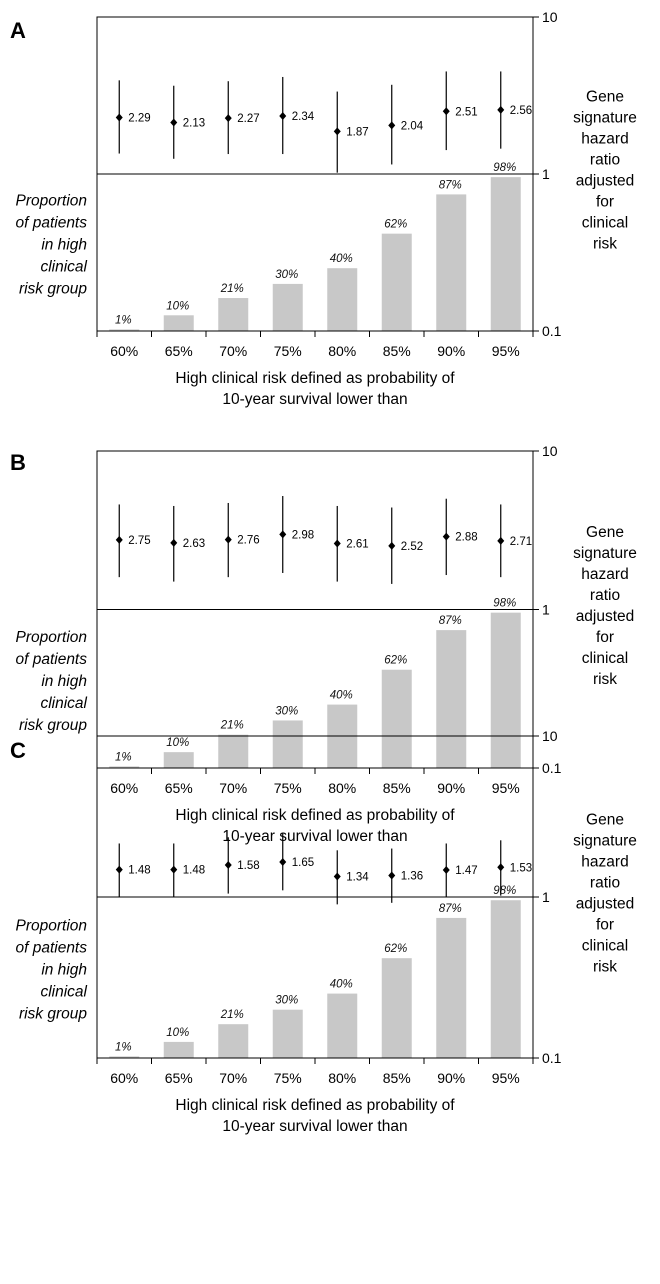 This screenshot has height=1284, width=660. I want to click on hazard-ratio-label: 2.76, so click(248, 541).